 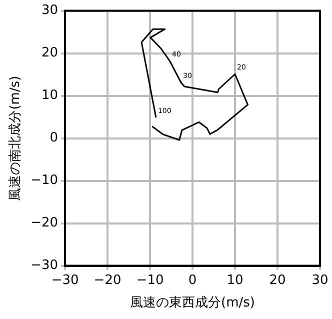 What do you see at coordinates (44, 266) in the screenshot?
I see `y-tick-label: −30` at bounding box center [44, 266].